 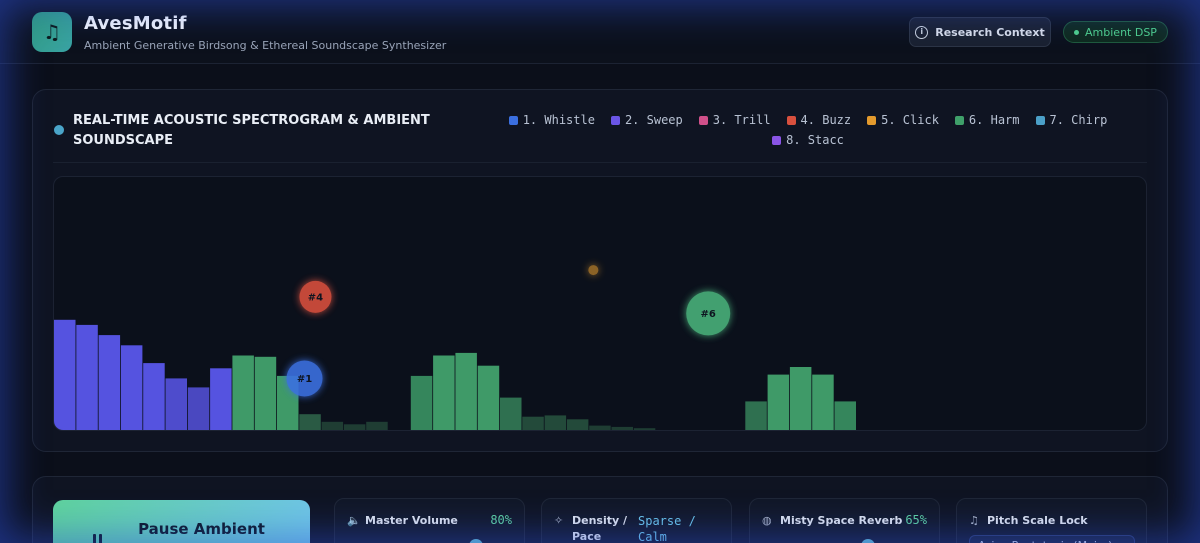 I want to click on bird-voice-label: #1, so click(x=304, y=379).